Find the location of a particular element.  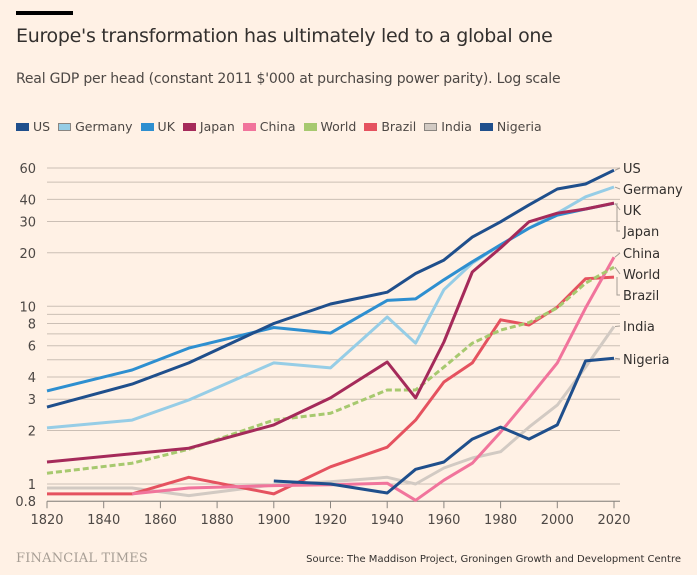

legend-item-japan: Japan is located at coordinates (208, 126).